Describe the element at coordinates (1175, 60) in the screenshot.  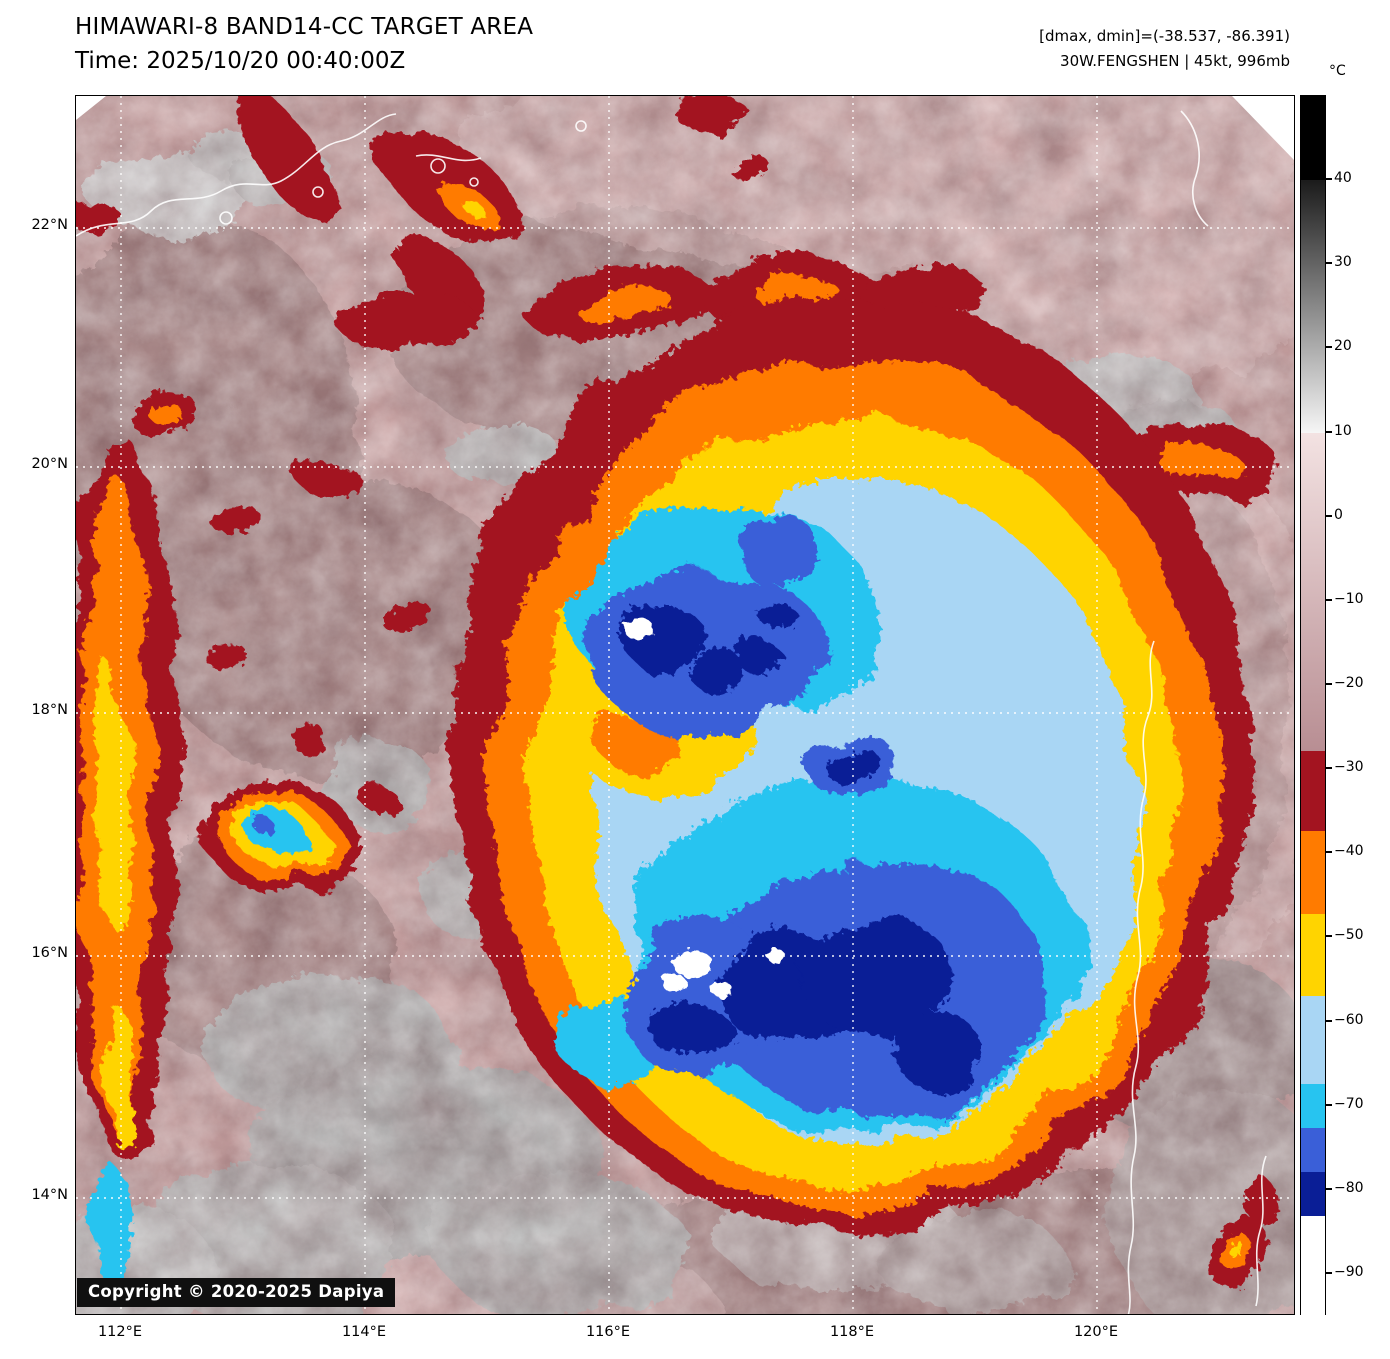
I see `storm-info-label: 30W.FENGSHEN | 45kt, 996mb` at that location.